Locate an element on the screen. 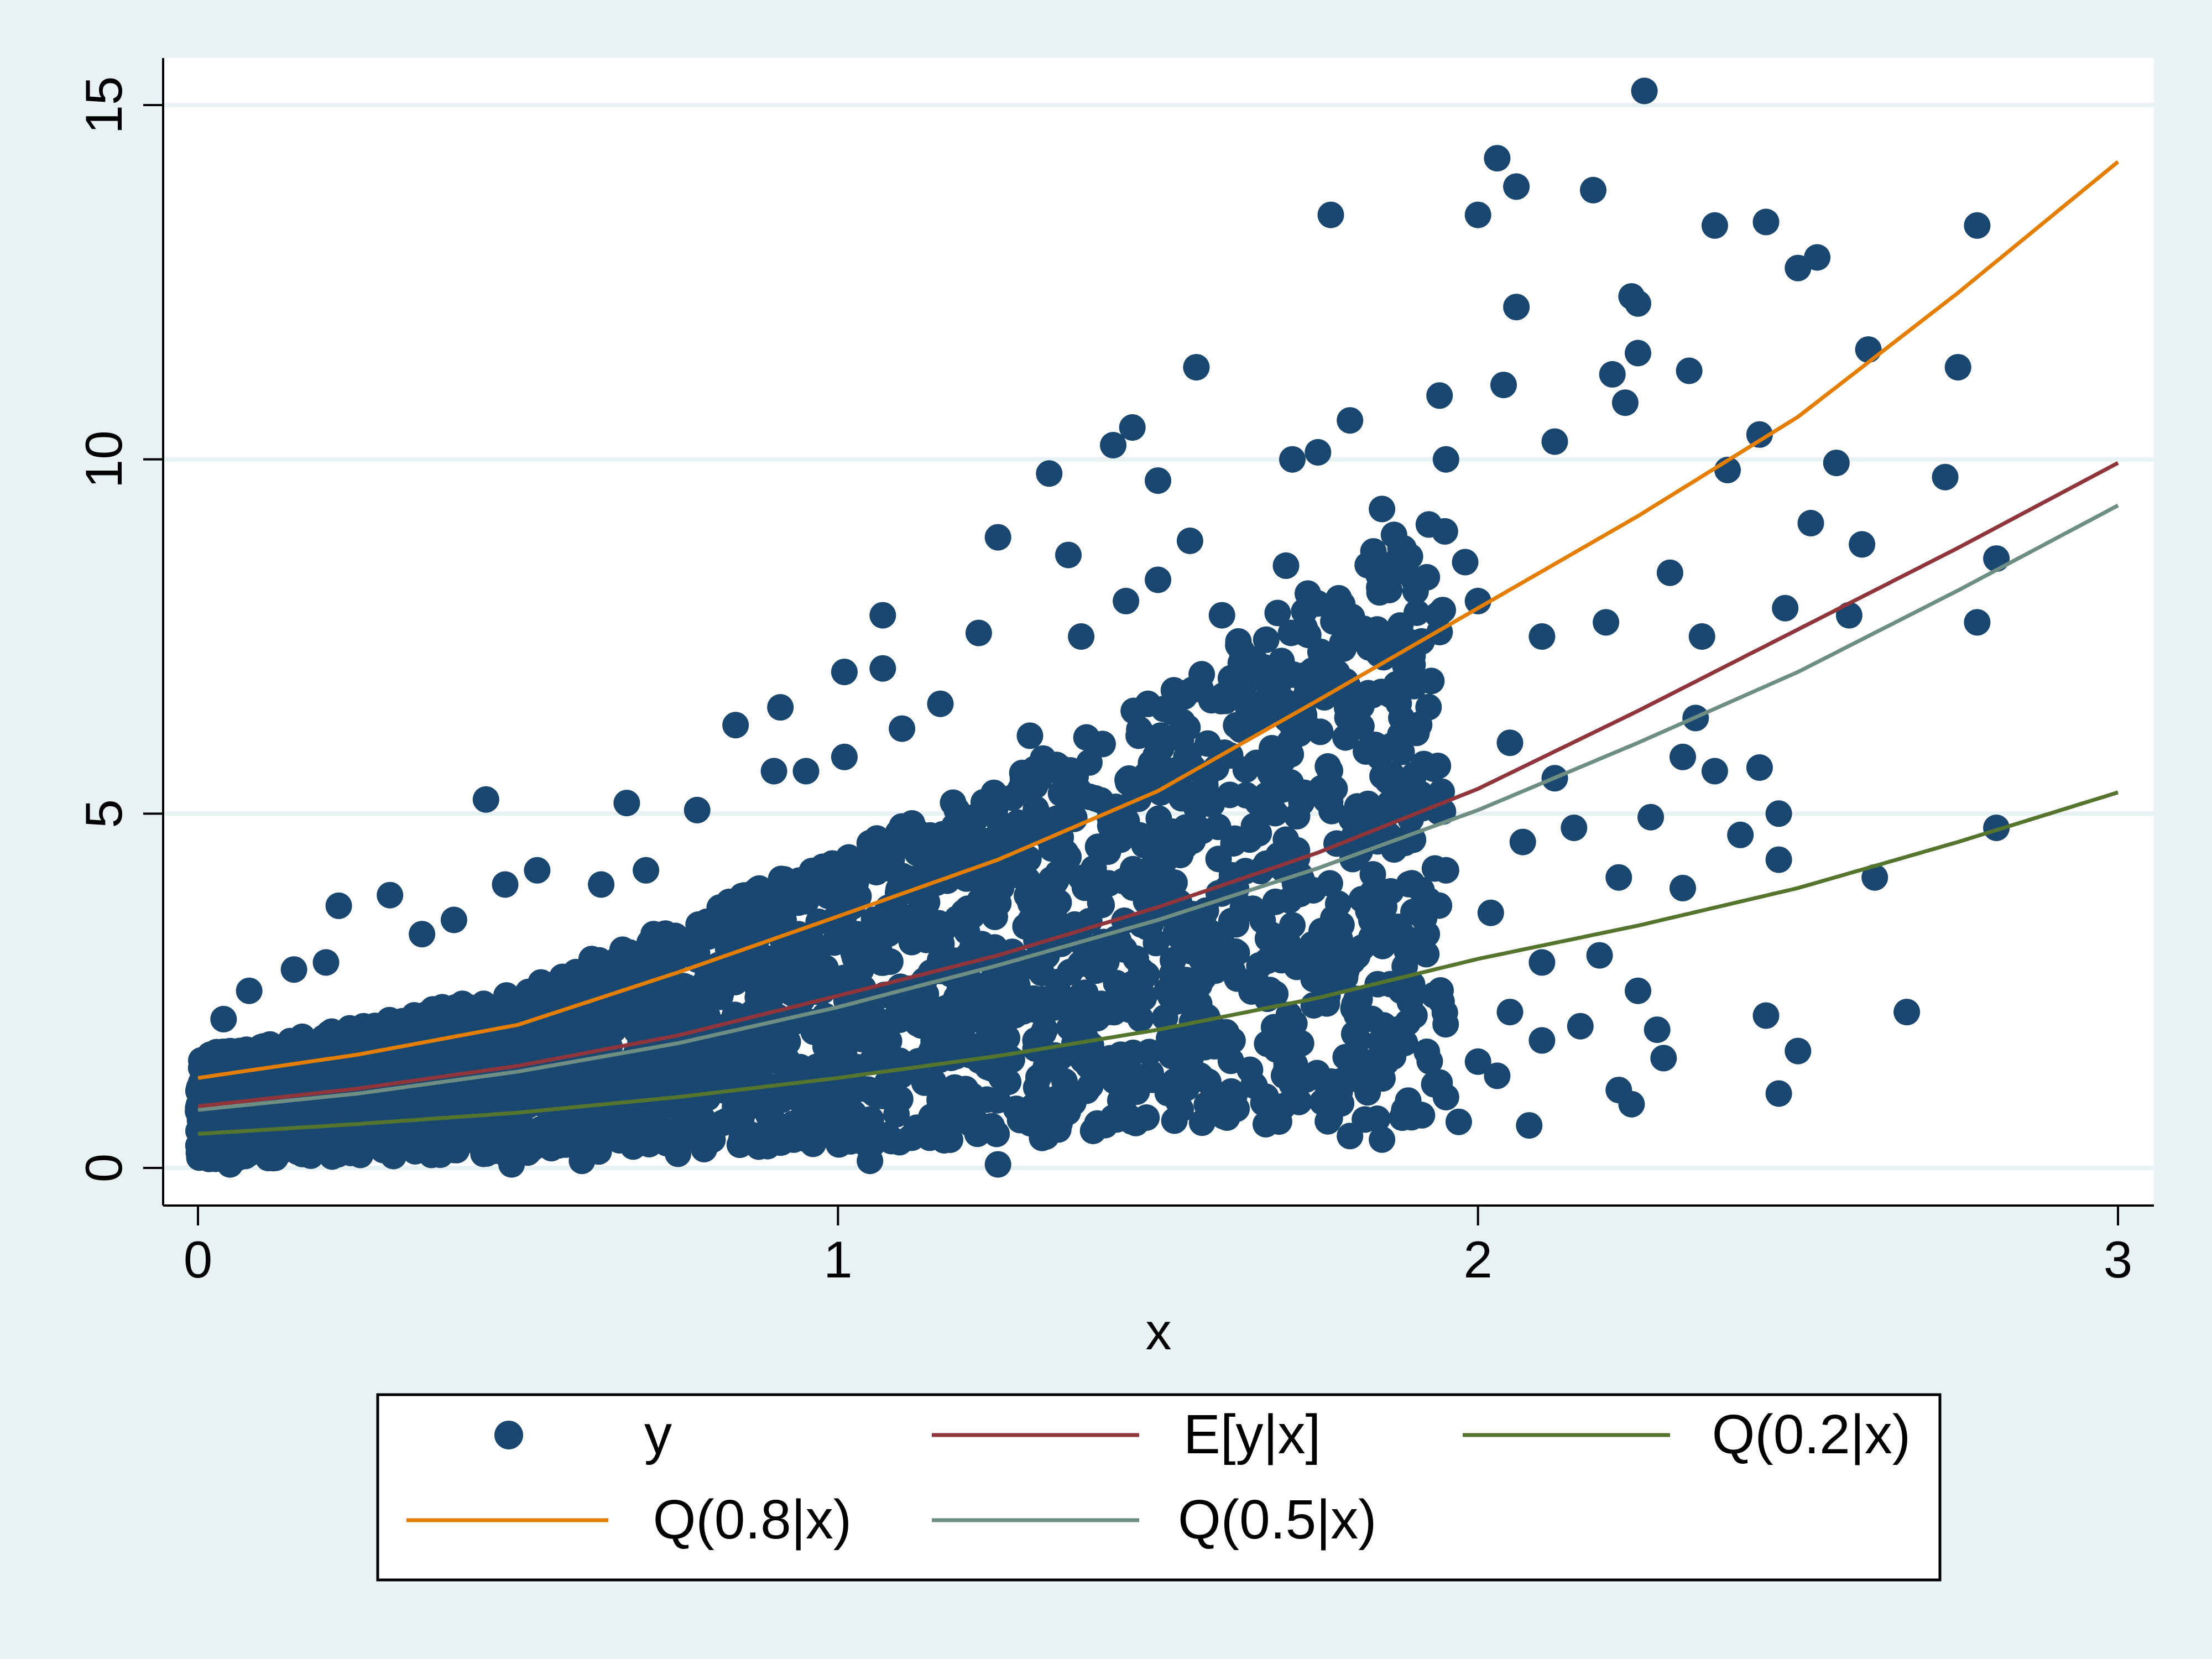 Image resolution: width=2212 pixels, height=1659 pixels. legend-marker is located at coordinates (509, 1435).